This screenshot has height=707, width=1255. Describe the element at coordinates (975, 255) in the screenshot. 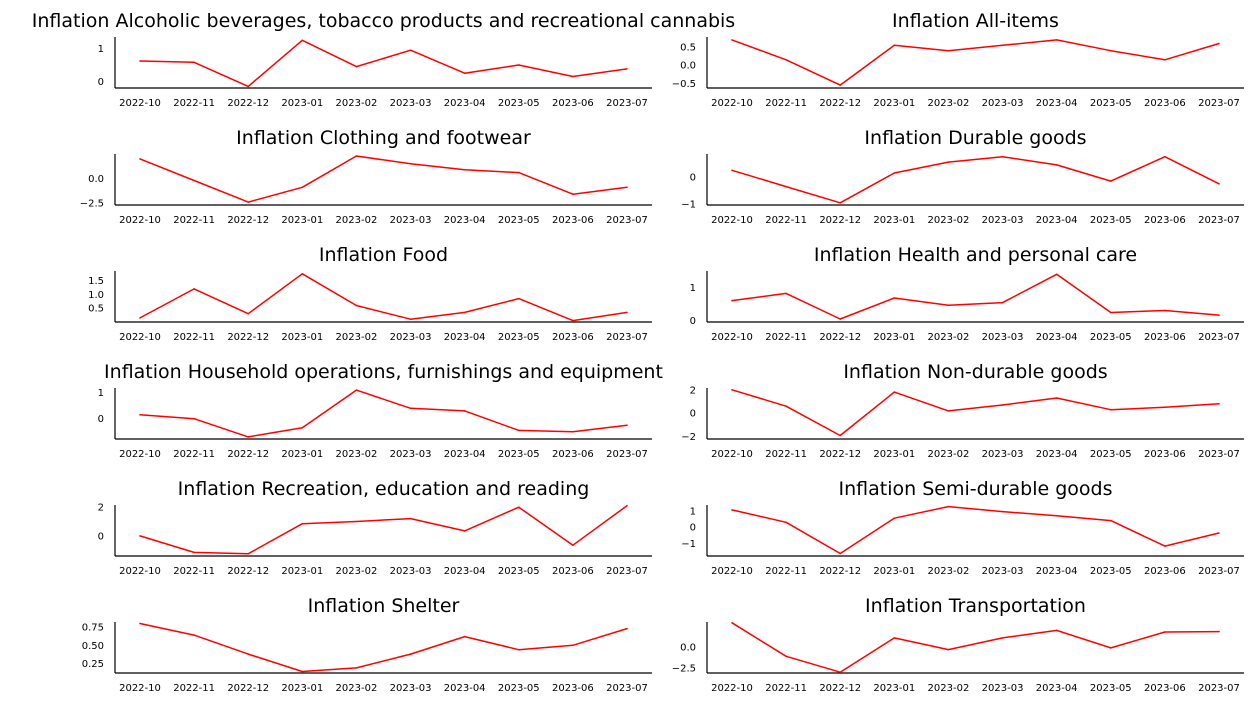

I see `subplot-title: Inflation Health and personal care` at that location.